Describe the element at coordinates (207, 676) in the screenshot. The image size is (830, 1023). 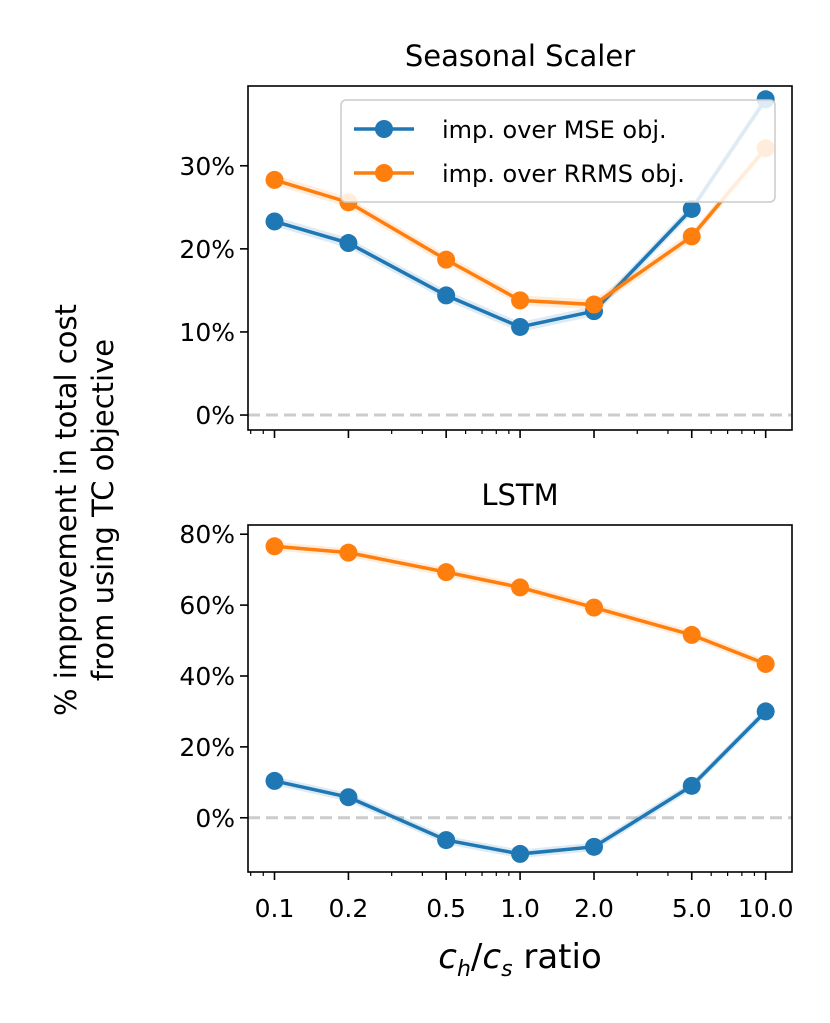
I see `y-tick-label: 40%` at that location.